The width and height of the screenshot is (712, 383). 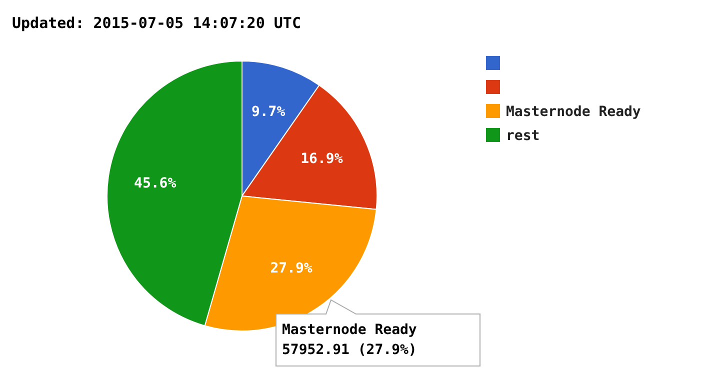 What do you see at coordinates (322, 159) in the screenshot?
I see `data-label: 16.9%` at bounding box center [322, 159].